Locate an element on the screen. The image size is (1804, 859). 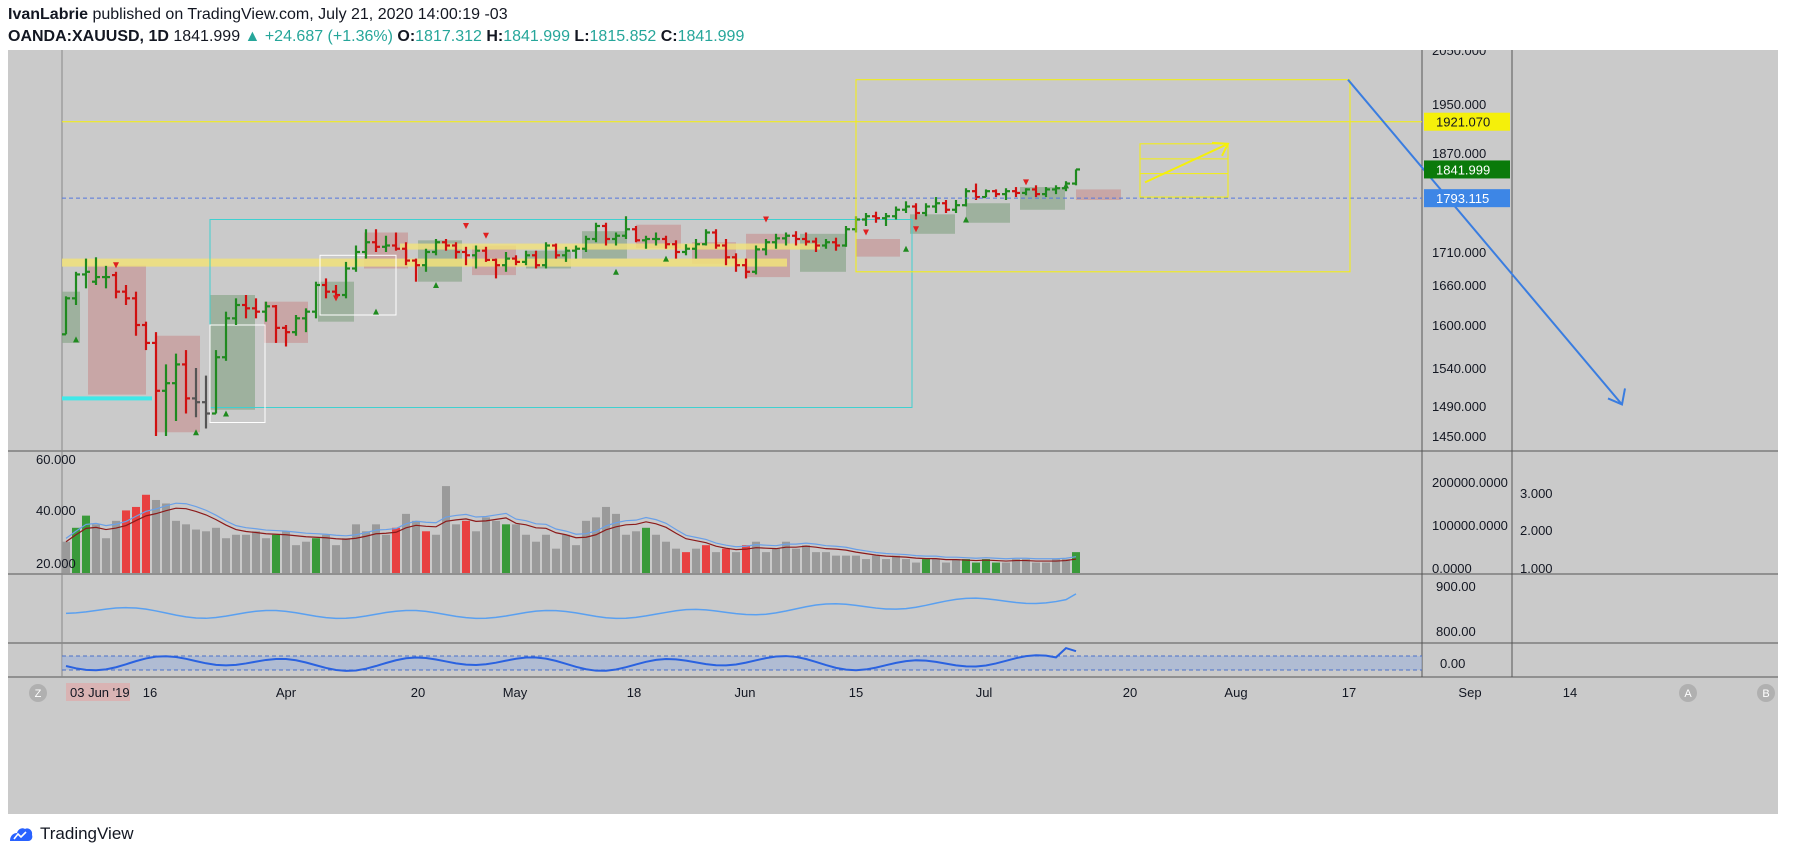
axis-back-label: B is located at coordinates (1765, 694).